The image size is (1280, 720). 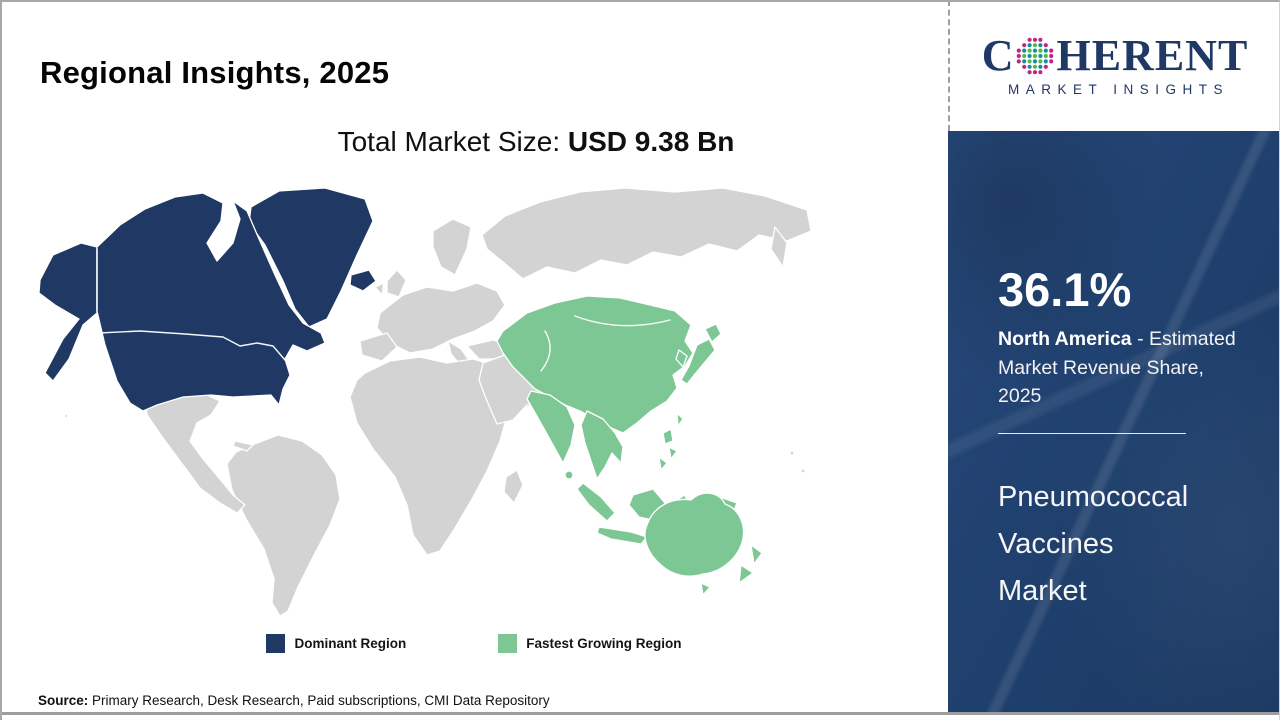 I want to click on region-greenland, so click(x=311, y=257).